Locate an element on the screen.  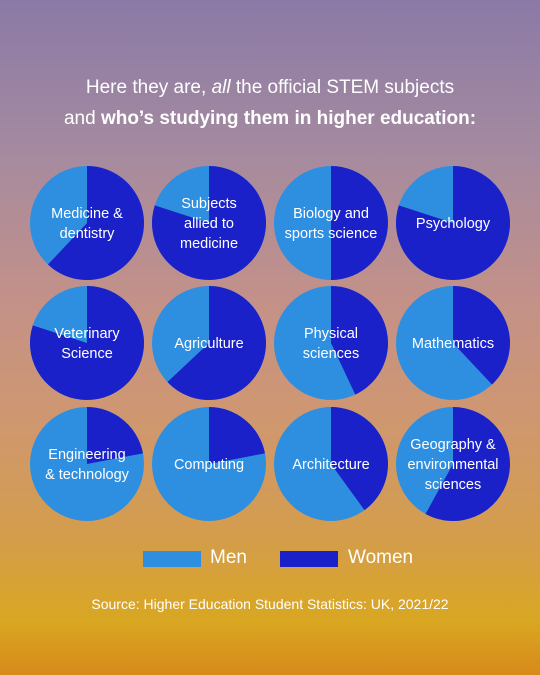
slice-women-subjects-allied-to-medicine is located at coordinates (209, 223).